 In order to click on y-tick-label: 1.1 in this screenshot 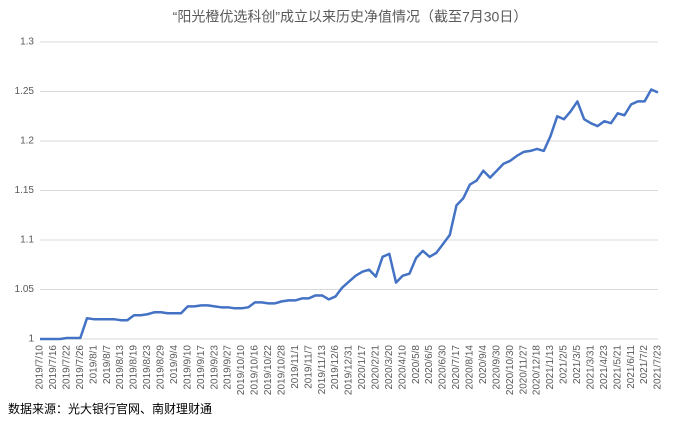, I will do `click(27, 240)`.